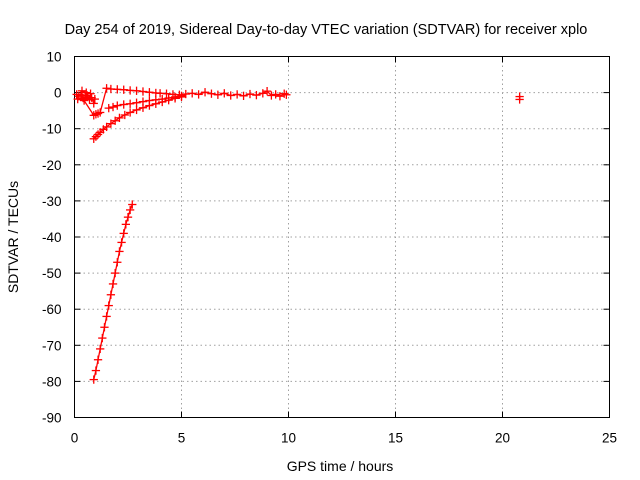 This screenshot has width=640, height=480. I want to click on y-axis-label: SDTVAR / TECUs, so click(13, 237).